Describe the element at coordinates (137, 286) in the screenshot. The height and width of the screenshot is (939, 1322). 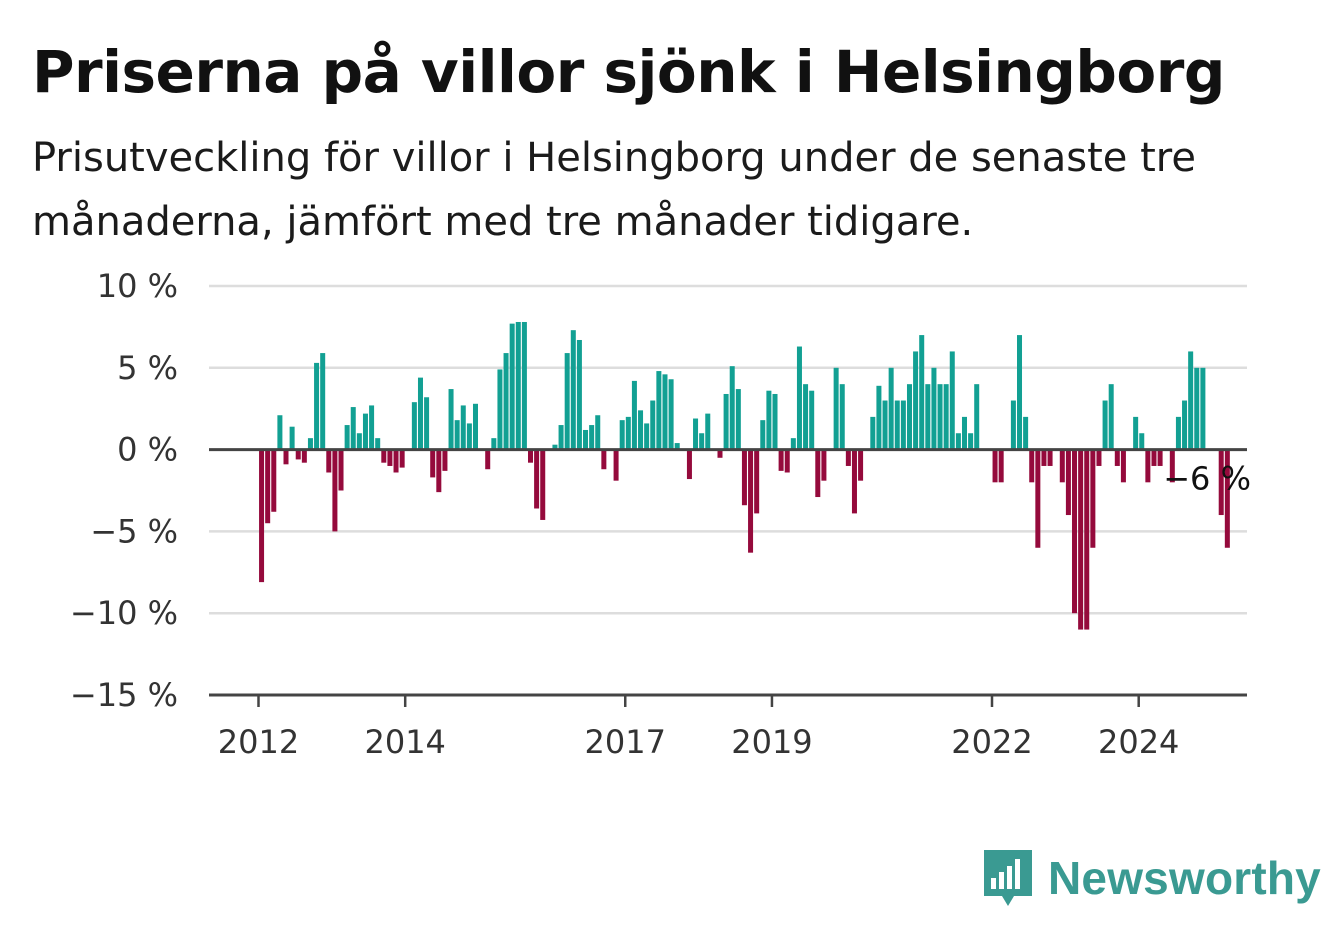
I see `y-tick-label: 10 %` at that location.